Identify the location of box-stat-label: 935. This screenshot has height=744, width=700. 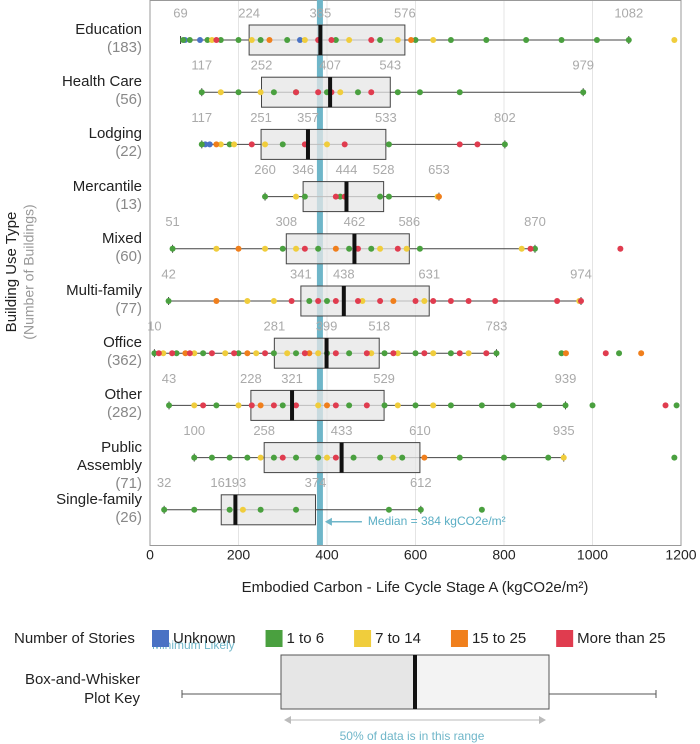
(564, 430).